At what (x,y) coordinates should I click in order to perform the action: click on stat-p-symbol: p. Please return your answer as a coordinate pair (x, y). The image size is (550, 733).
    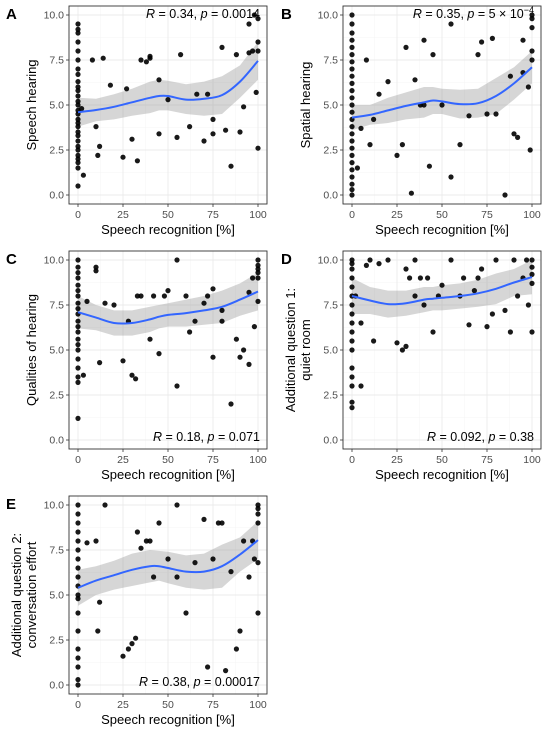
    Looking at the image, I should click on (204, 14).